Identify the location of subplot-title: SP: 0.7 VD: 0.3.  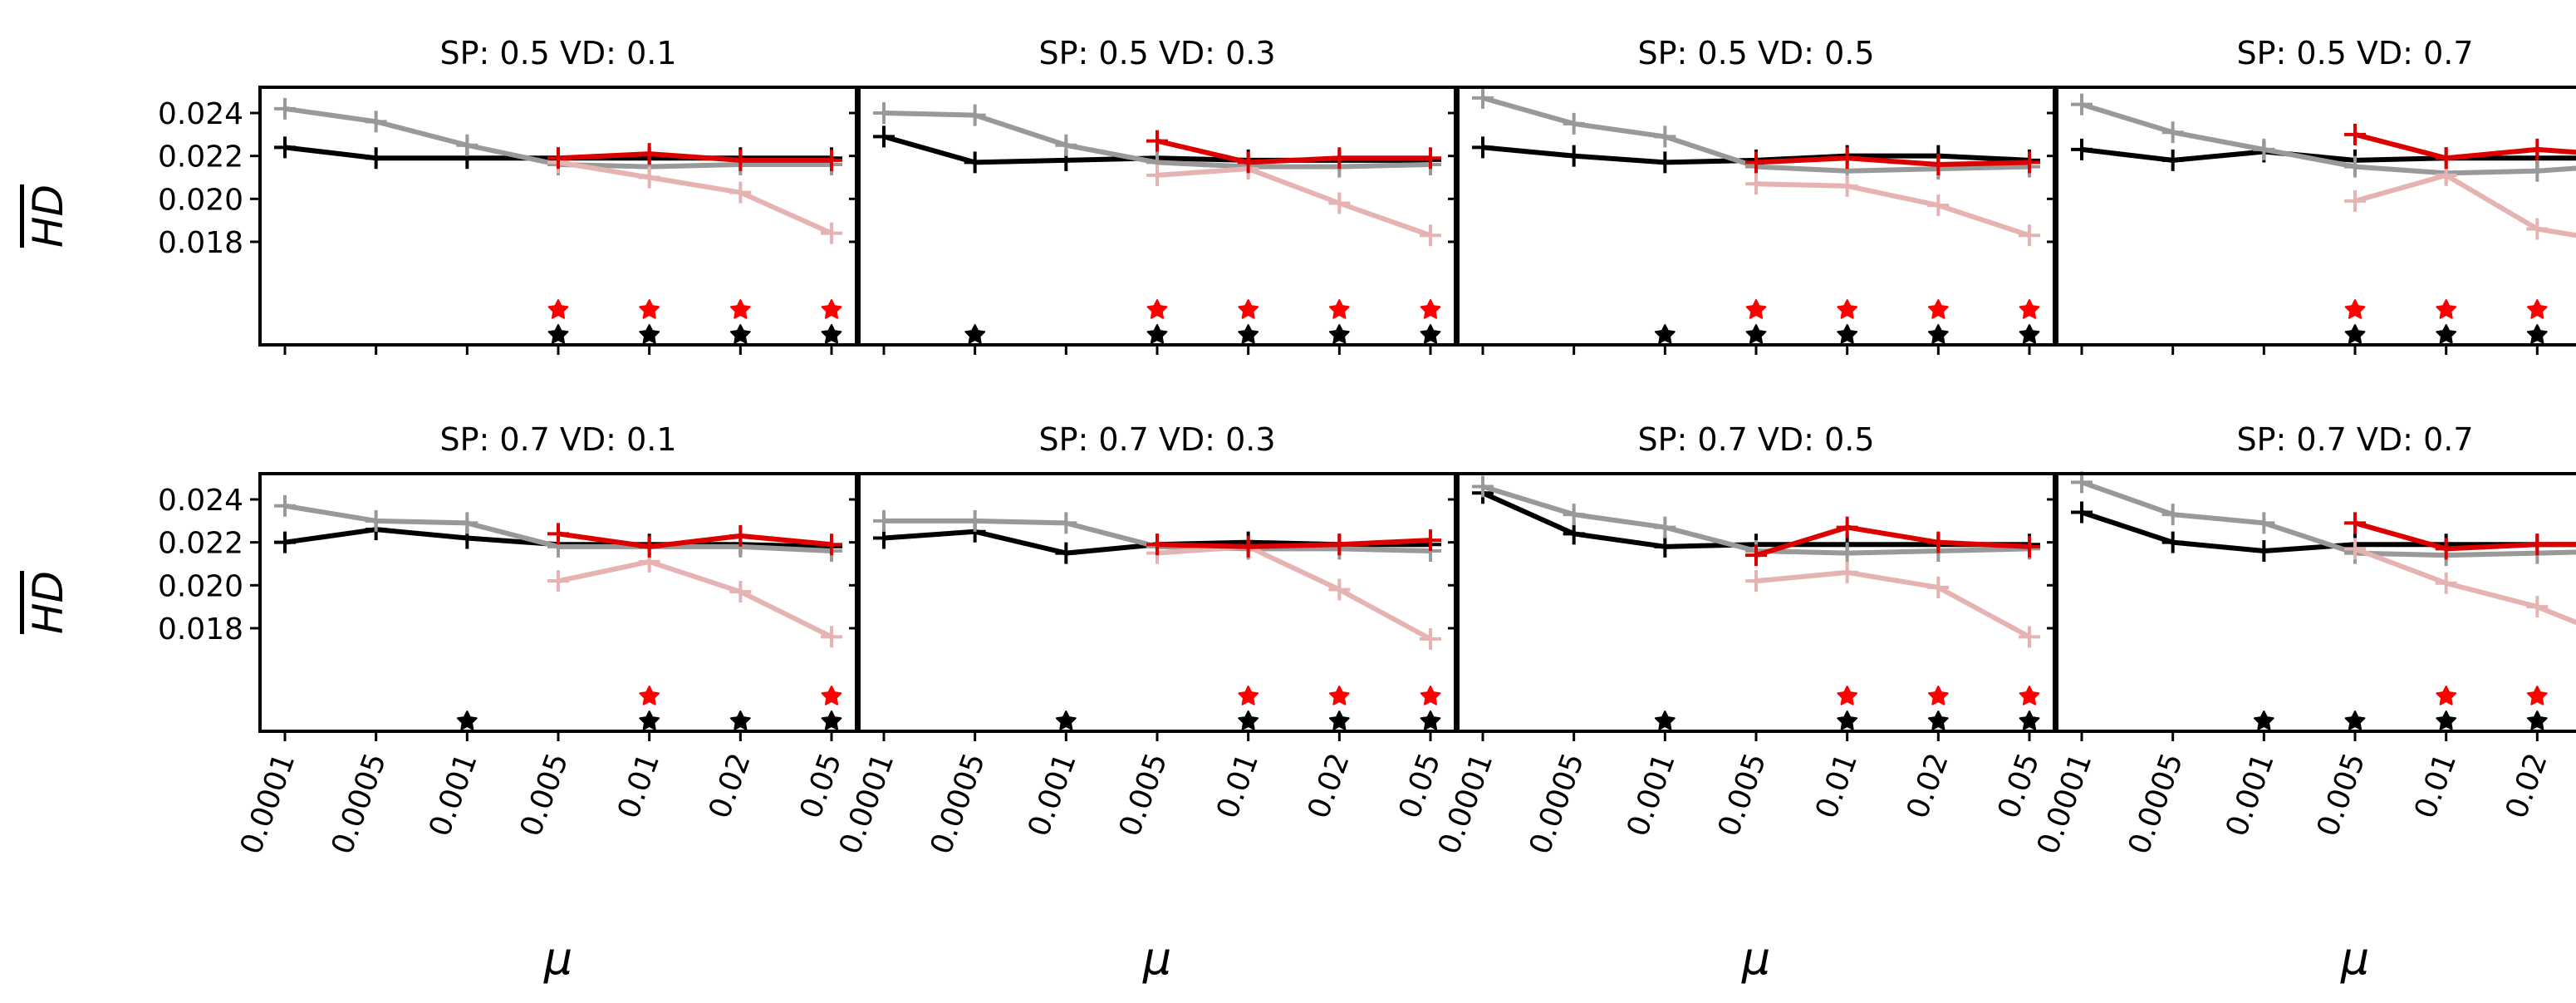
(1157, 439).